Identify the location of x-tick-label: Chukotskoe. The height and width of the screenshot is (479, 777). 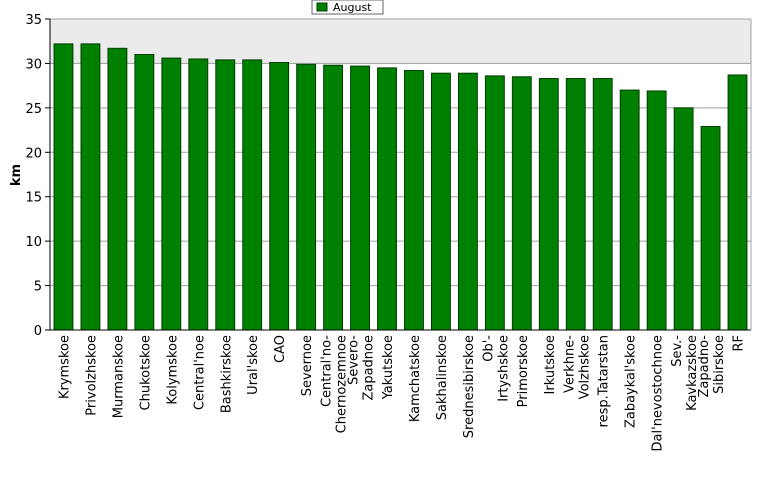
(145, 372).